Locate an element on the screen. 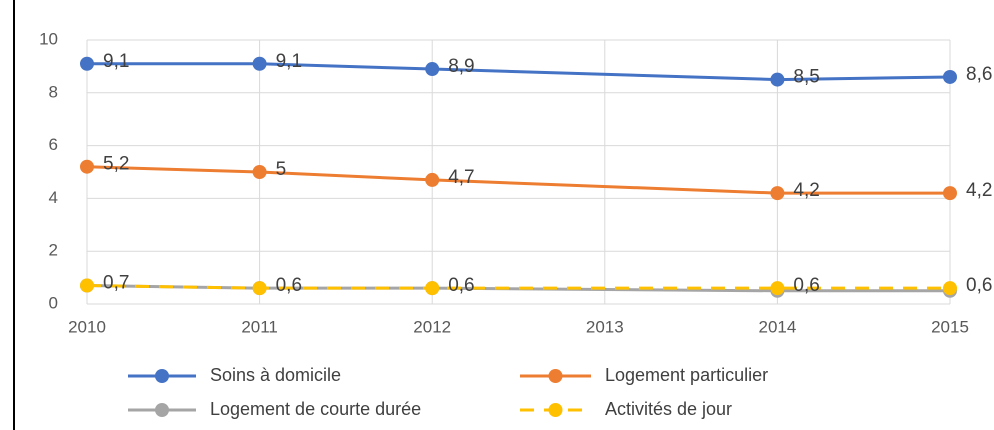 This screenshot has height=430, width=994. y-tick-label: 8 is located at coordinates (53, 91).